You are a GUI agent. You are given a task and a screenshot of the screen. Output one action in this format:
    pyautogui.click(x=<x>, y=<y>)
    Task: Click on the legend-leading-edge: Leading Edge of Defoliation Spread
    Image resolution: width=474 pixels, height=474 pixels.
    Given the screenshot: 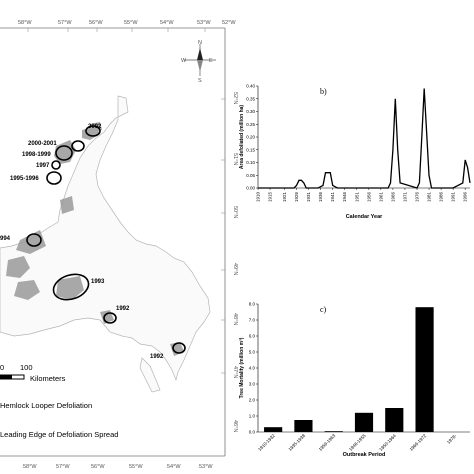 What is the action you would take?
    pyautogui.click(x=59, y=434)
    